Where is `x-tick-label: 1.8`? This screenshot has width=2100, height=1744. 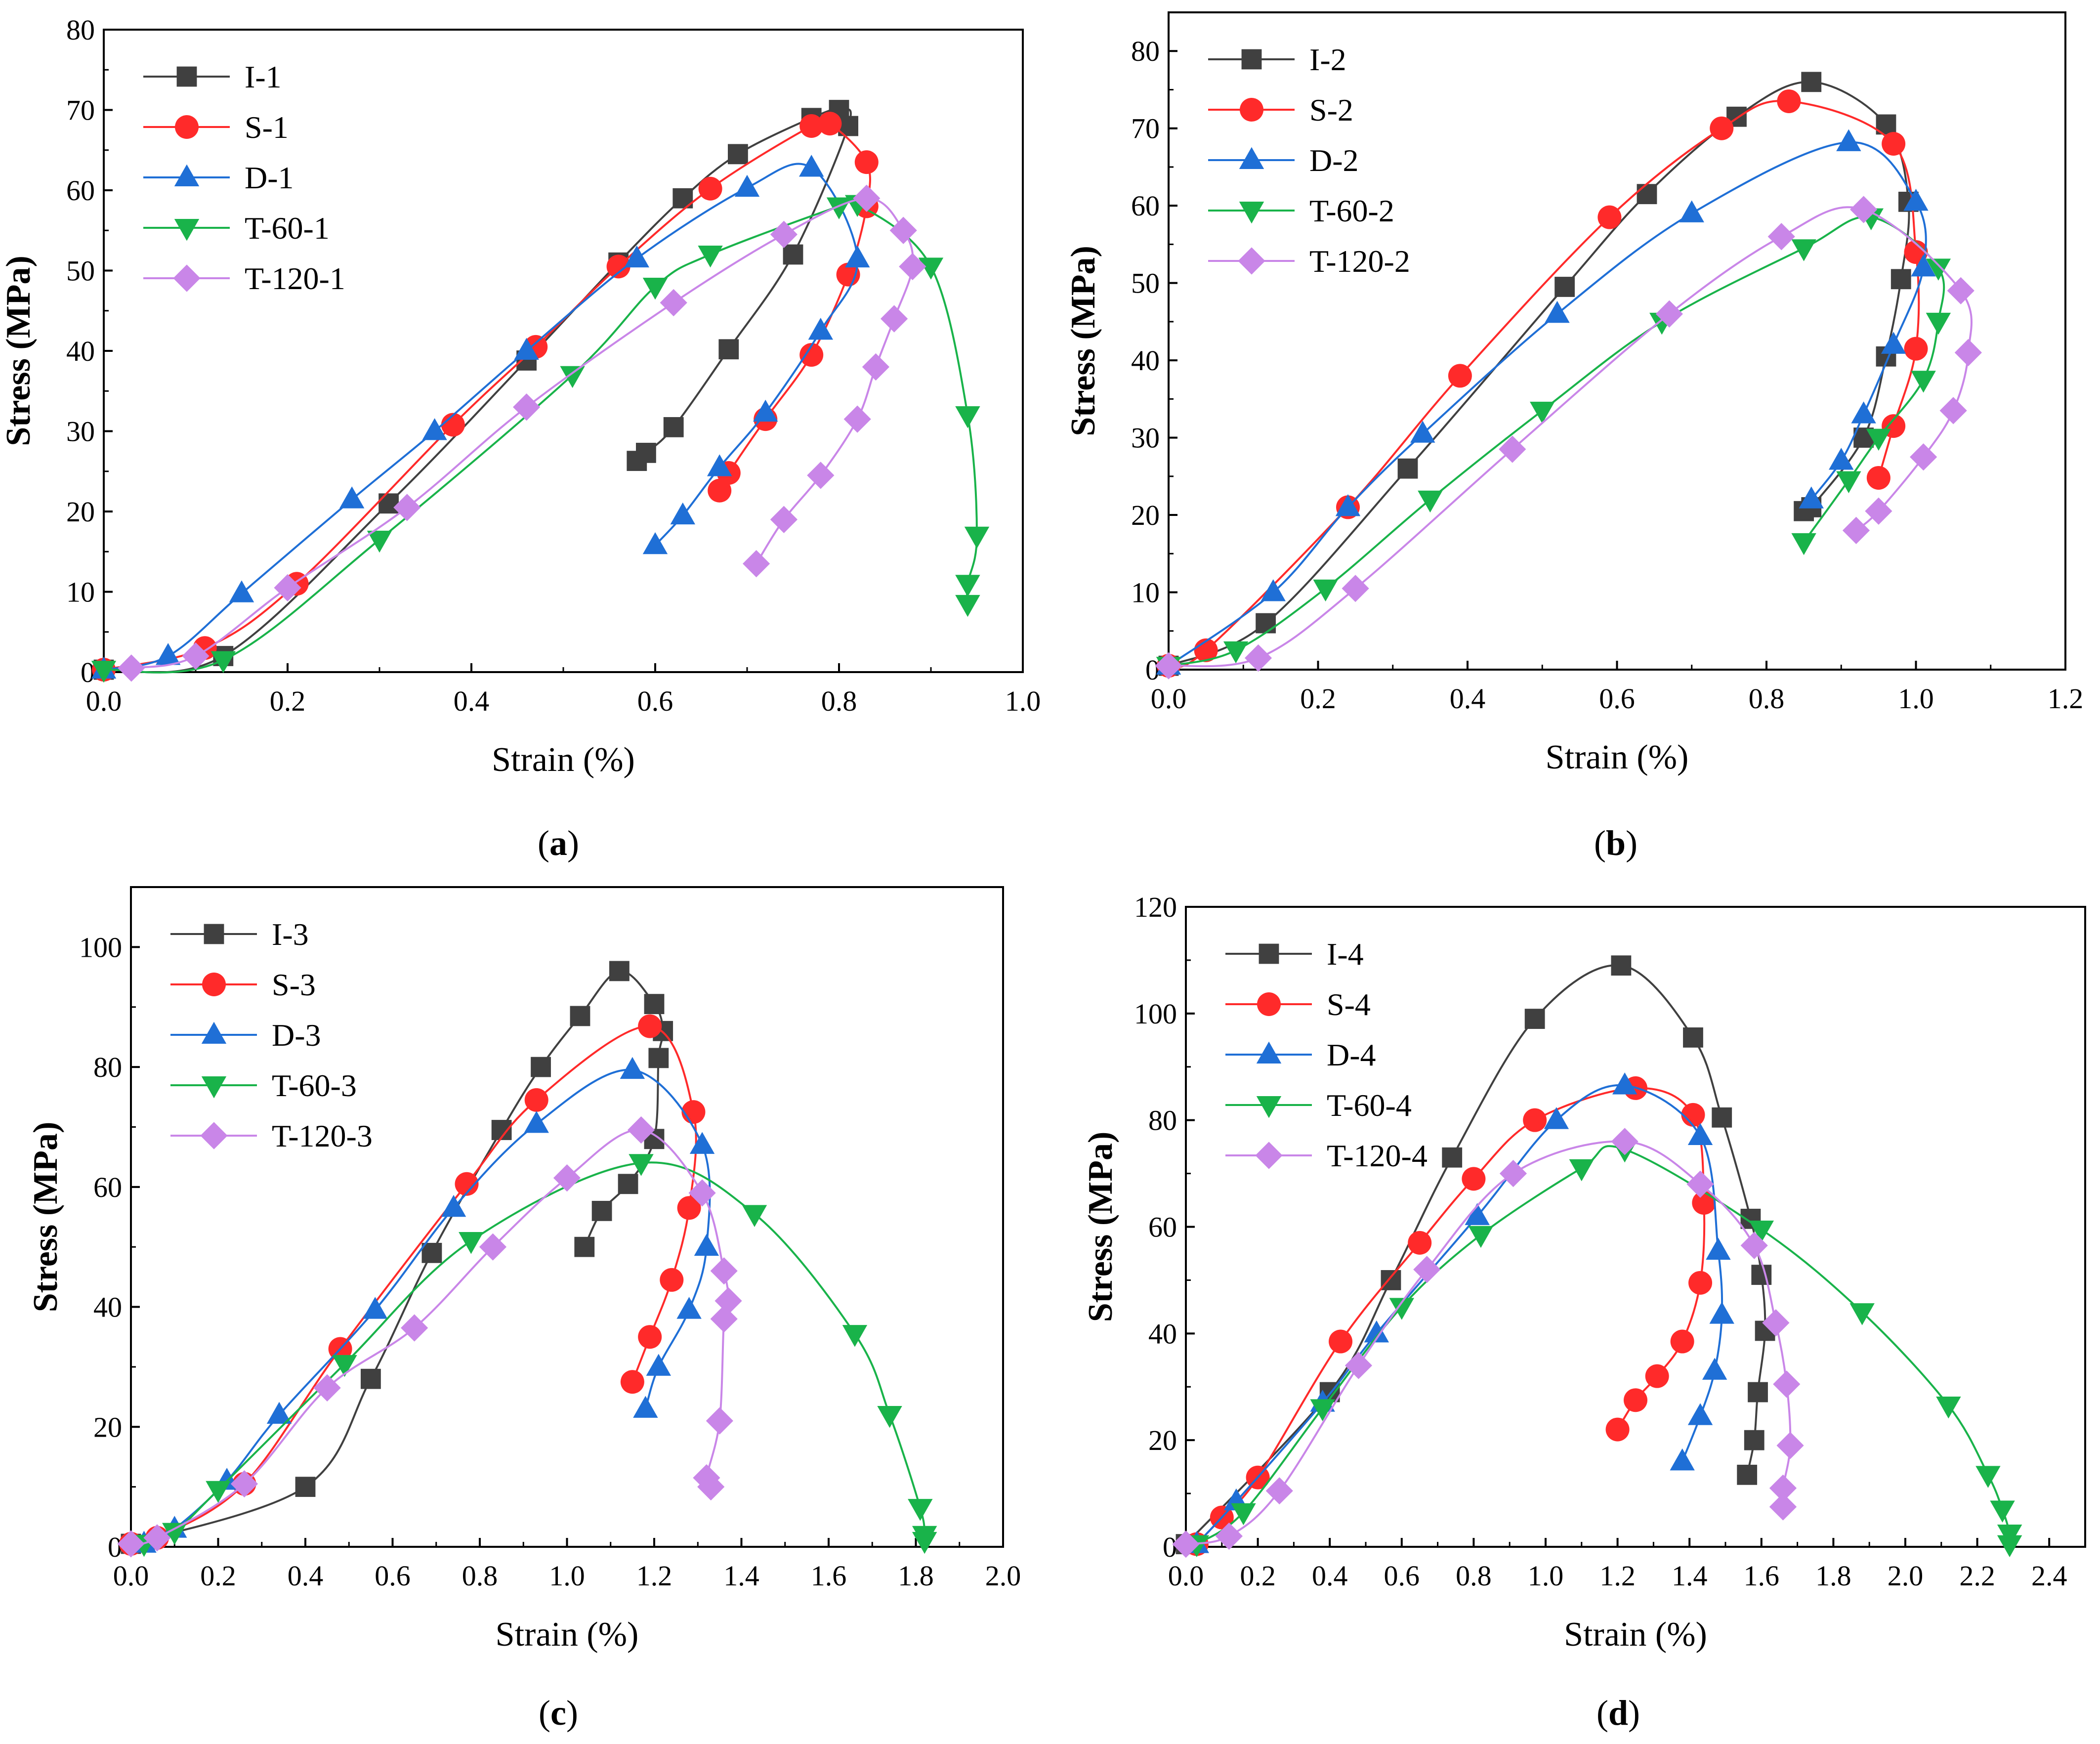
x-tick-label: 1.8 is located at coordinates (916, 1576).